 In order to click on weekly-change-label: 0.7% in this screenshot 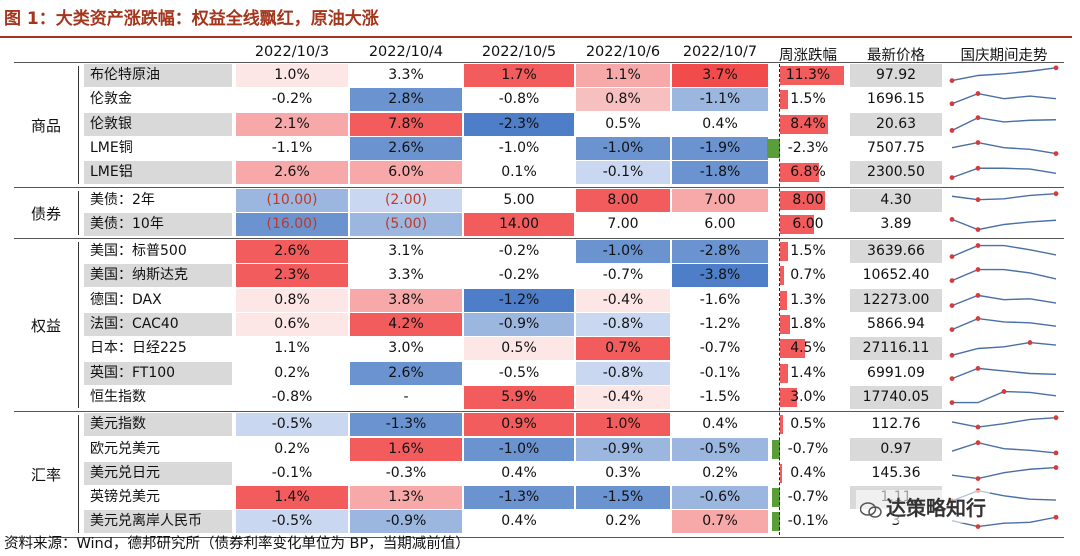, I will do `click(808, 275)`.